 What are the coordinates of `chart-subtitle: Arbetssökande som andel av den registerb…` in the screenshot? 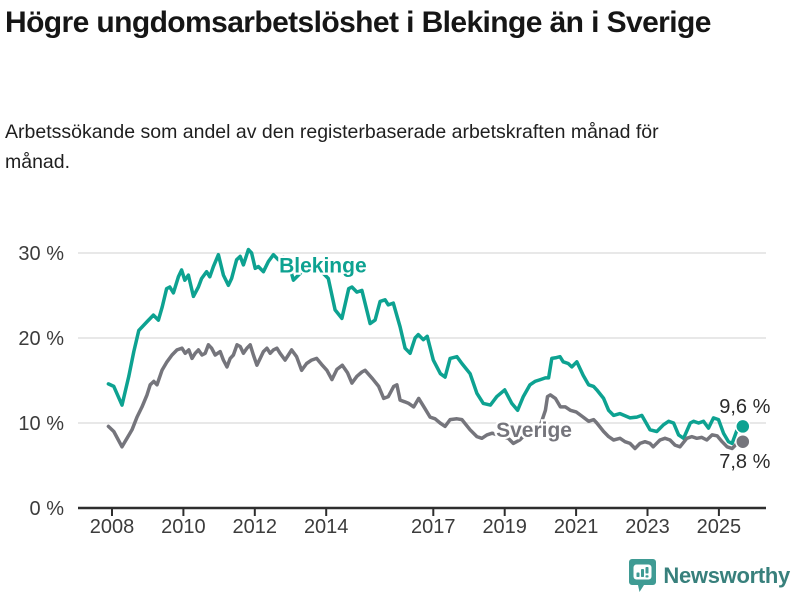 It's located at (332, 147).